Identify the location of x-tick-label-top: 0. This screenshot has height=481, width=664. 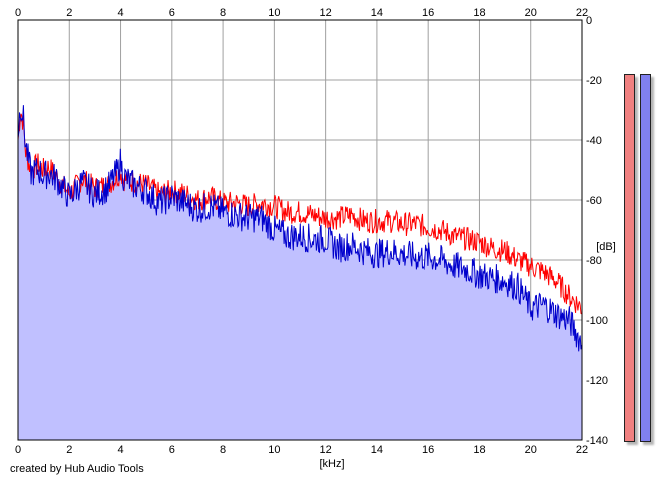
(18, 13).